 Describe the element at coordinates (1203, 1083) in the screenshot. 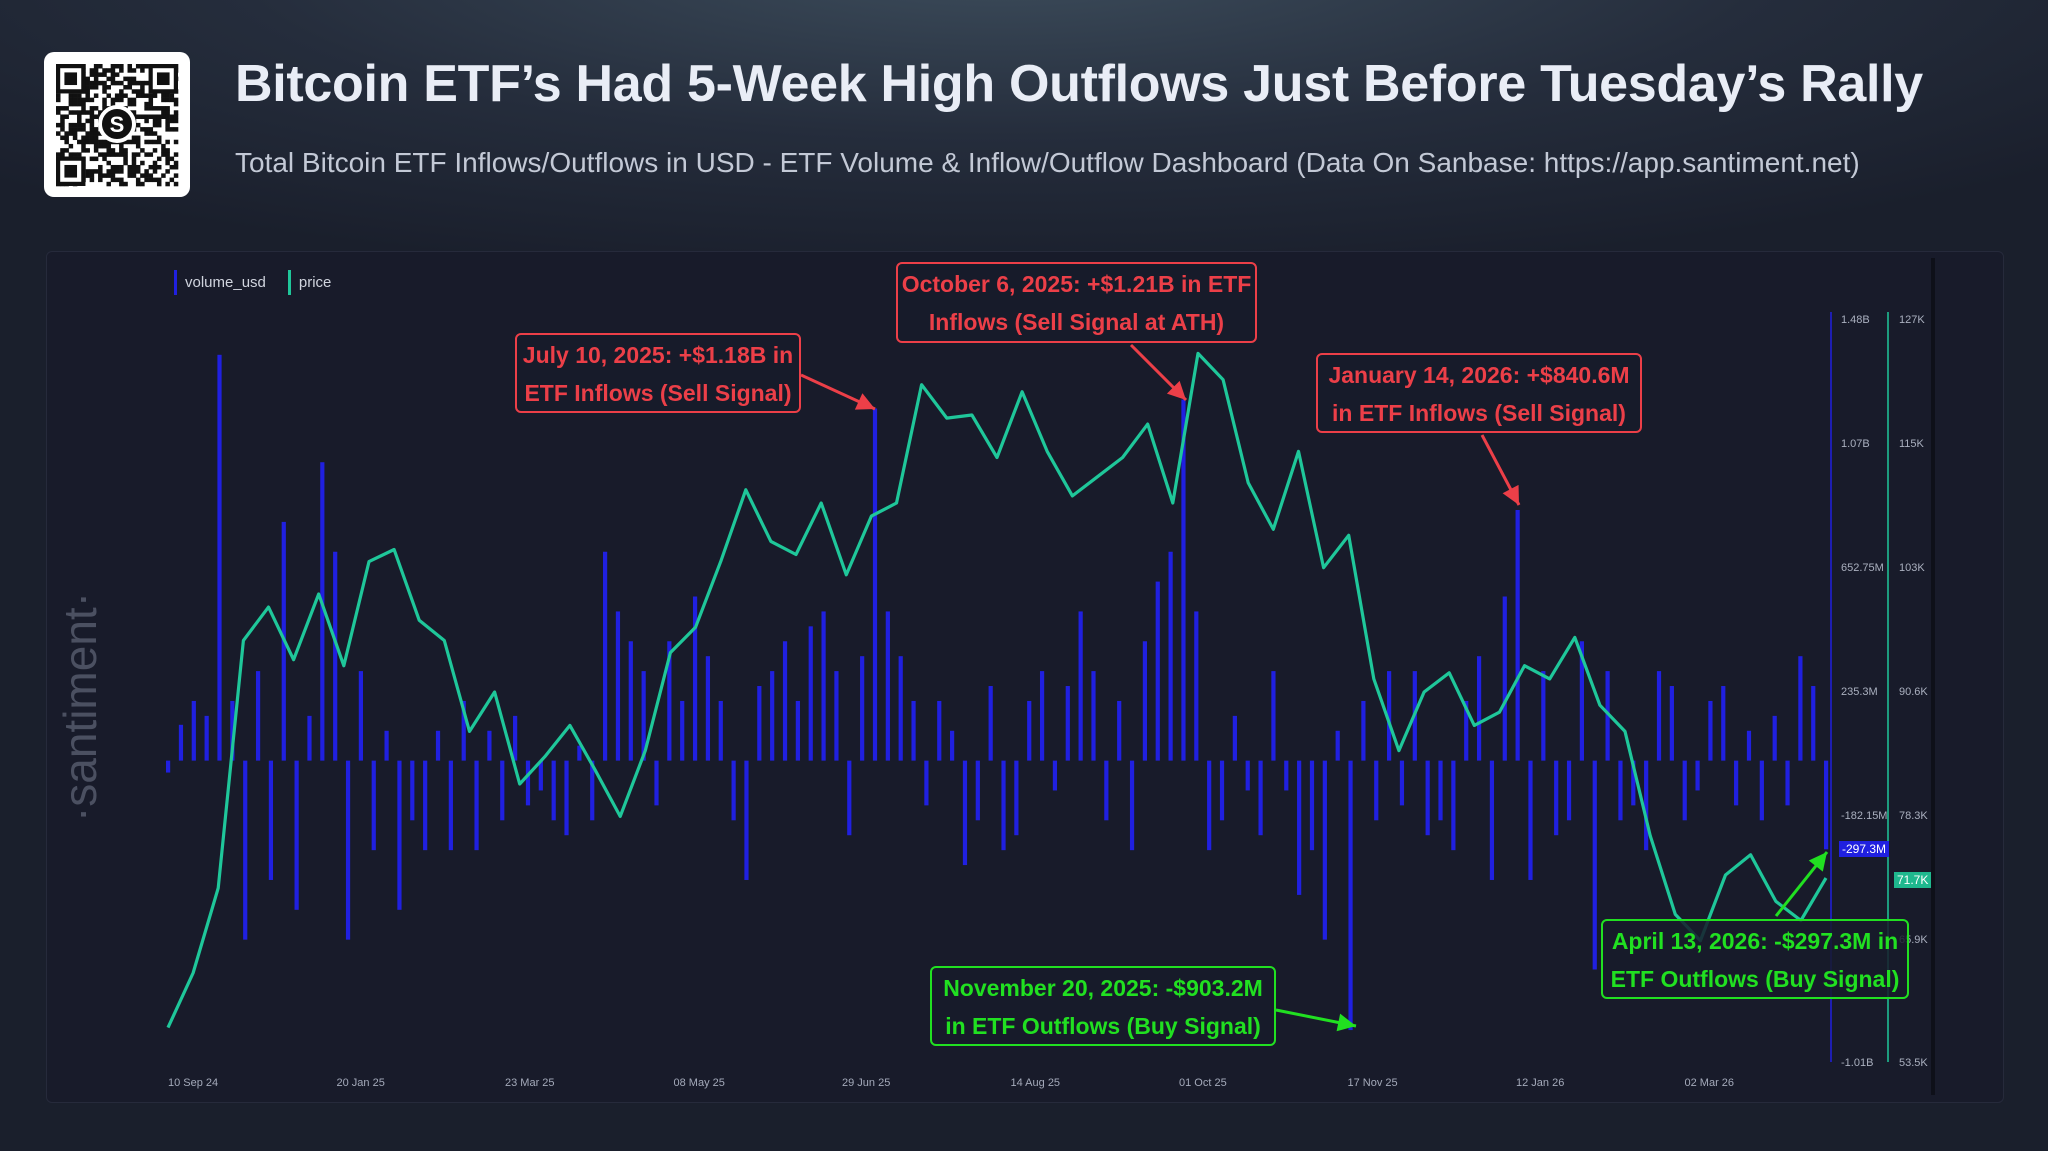

I see `x-tick-label: 01 Oct 25` at that location.